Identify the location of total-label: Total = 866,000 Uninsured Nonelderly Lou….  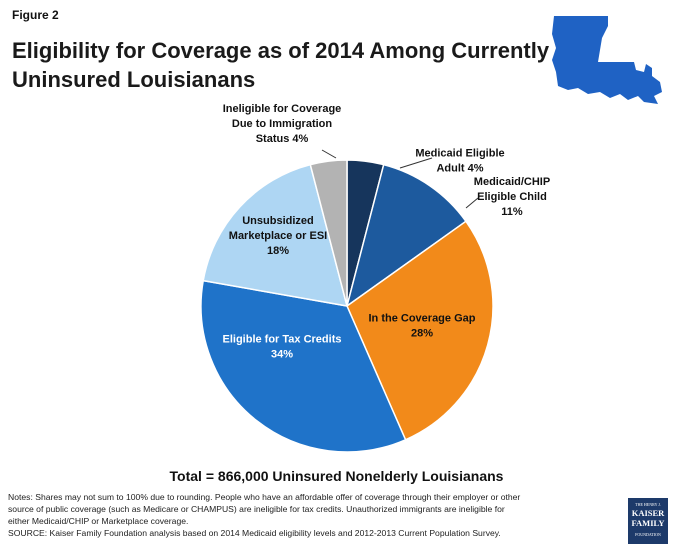
(336, 476).